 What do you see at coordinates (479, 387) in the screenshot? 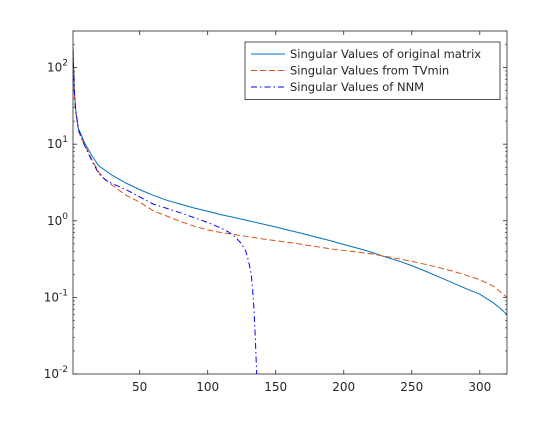
I see `x-tick-label: 300` at bounding box center [479, 387].